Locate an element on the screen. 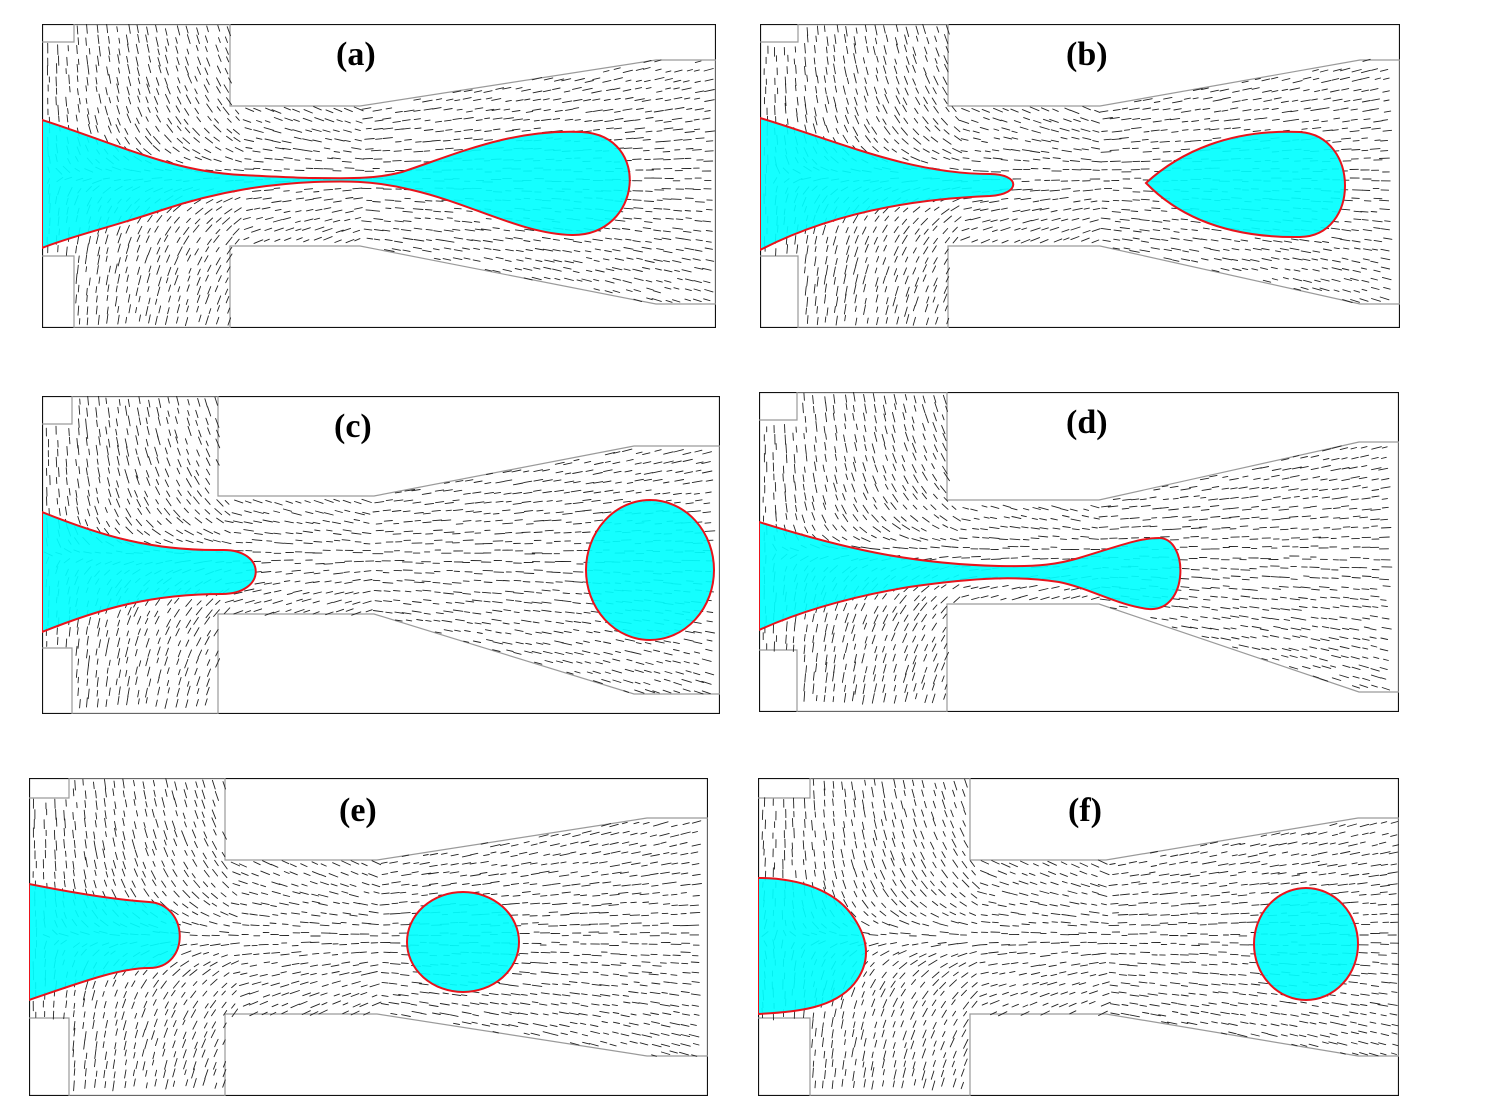  panel-a: (a) is located at coordinates (379, 176).